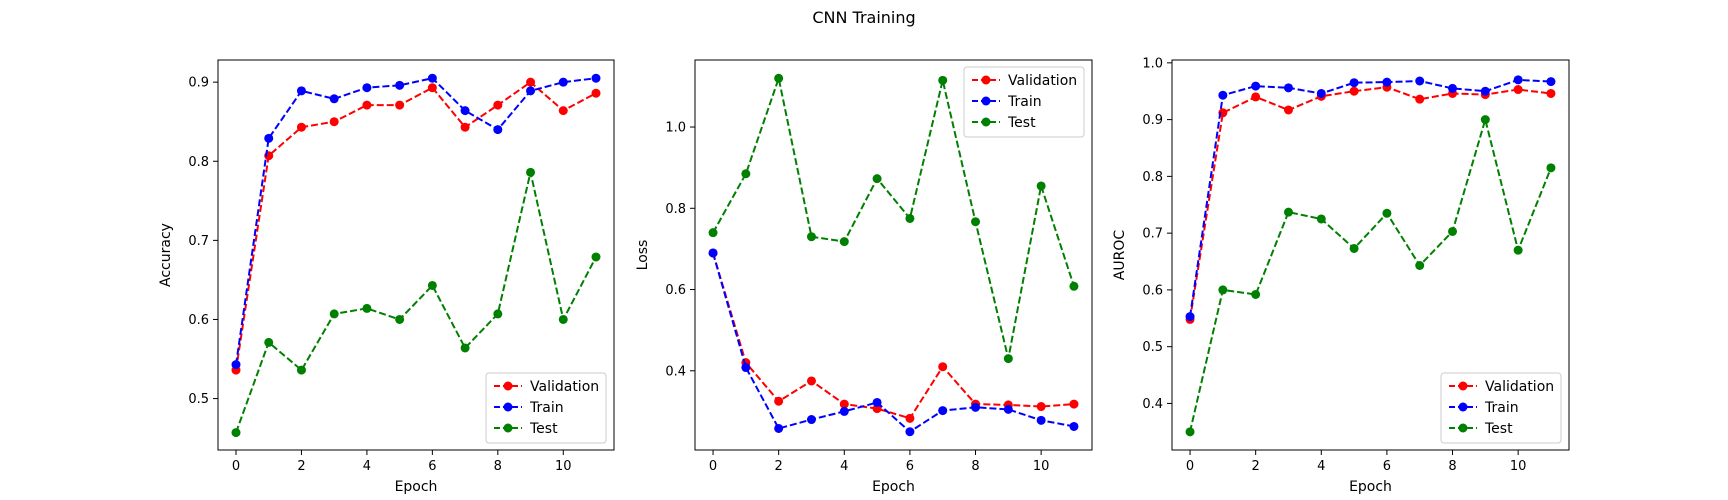 The image size is (1728, 500). Describe the element at coordinates (986, 80) in the screenshot. I see `legend-marker-validation` at that location.